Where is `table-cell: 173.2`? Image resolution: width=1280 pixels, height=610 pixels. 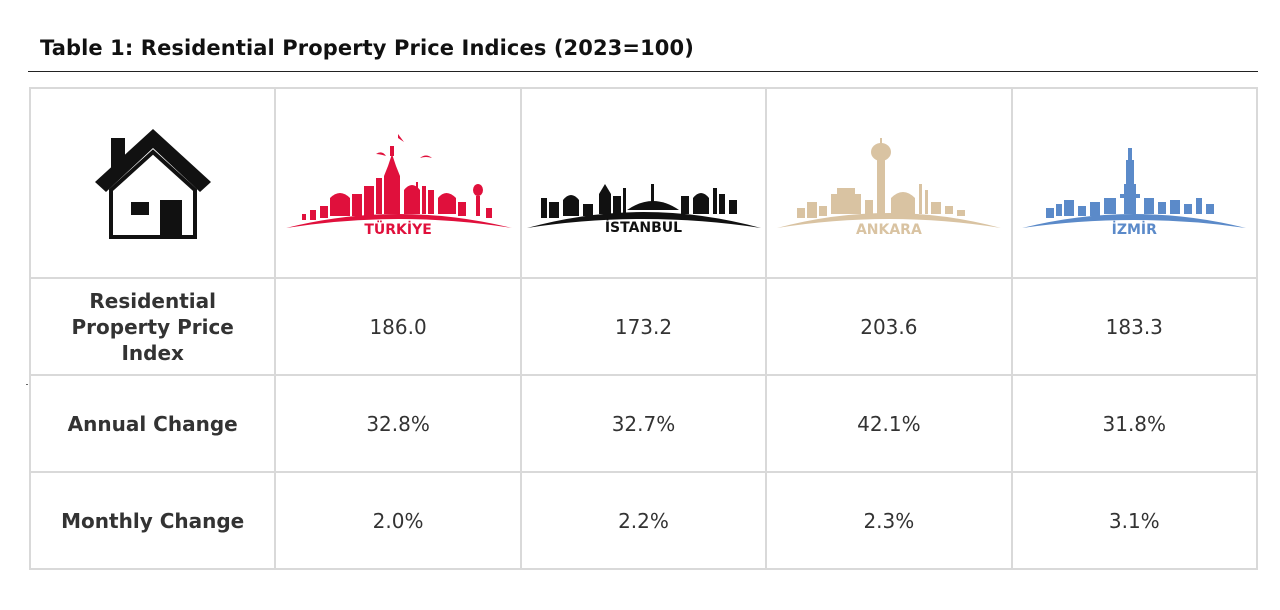 table-cell: 173.2 is located at coordinates (643, 326).